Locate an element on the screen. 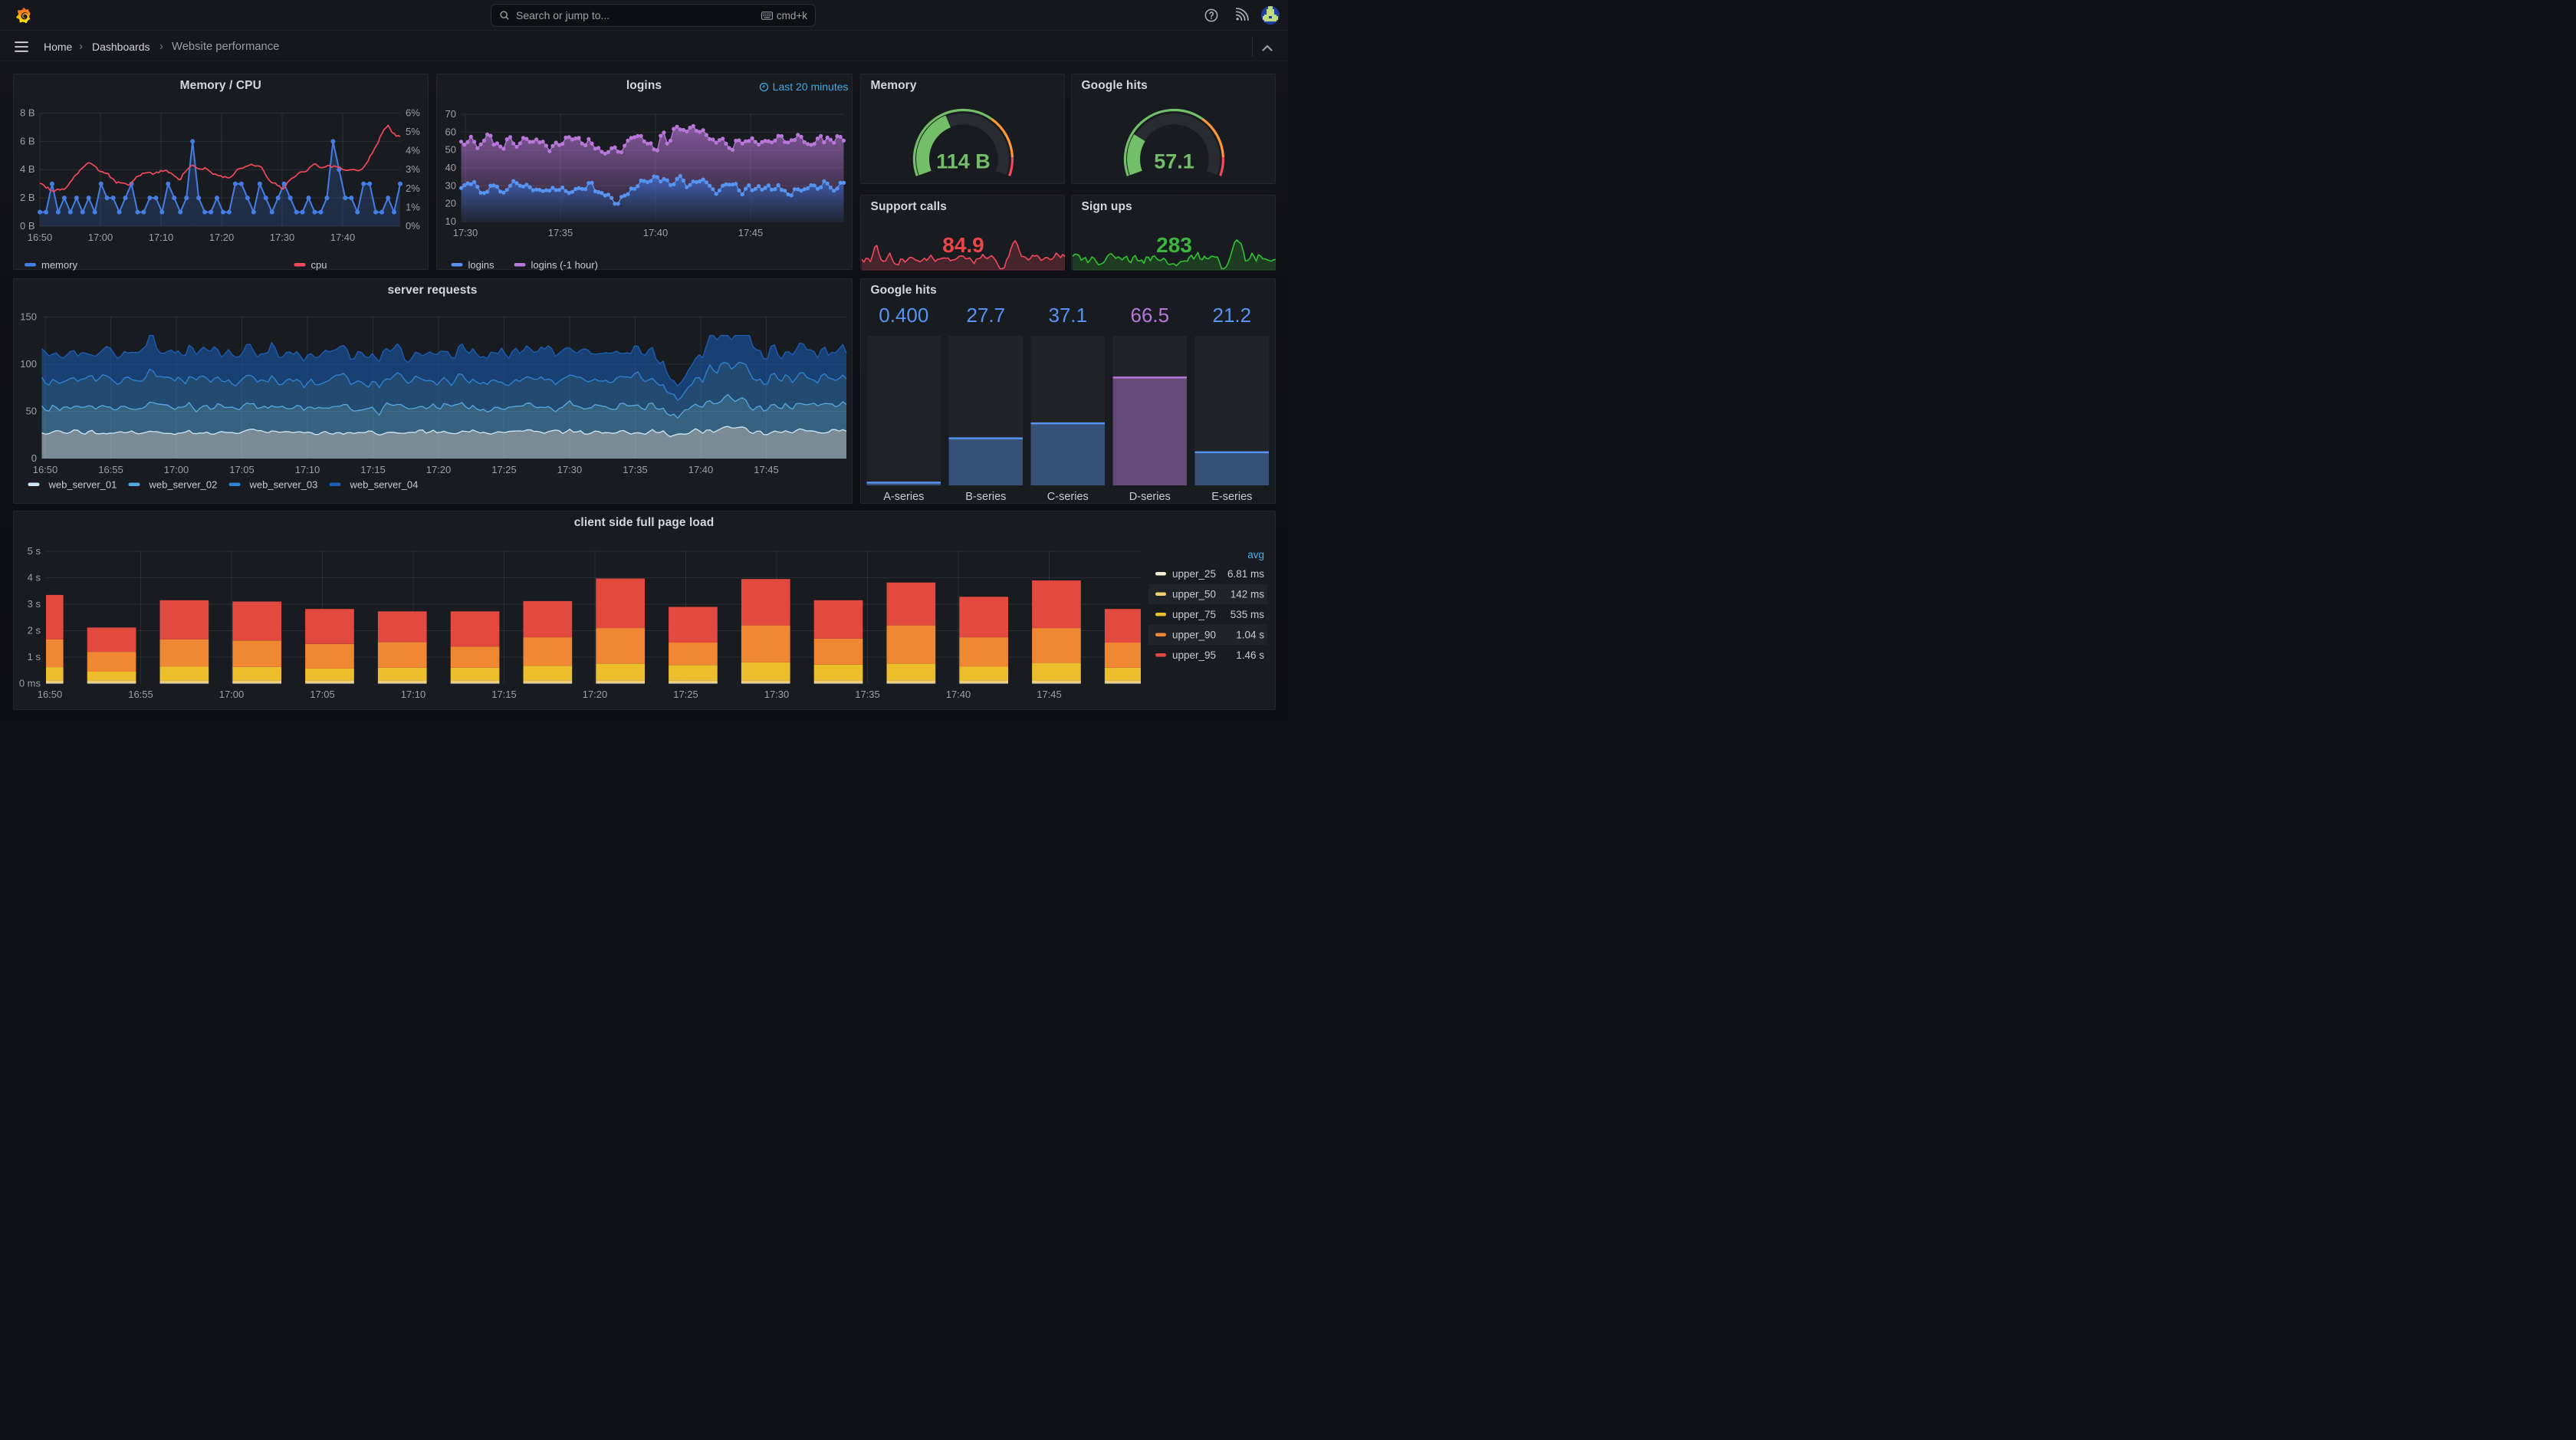  svg-text: 100 is located at coordinates (28, 364).